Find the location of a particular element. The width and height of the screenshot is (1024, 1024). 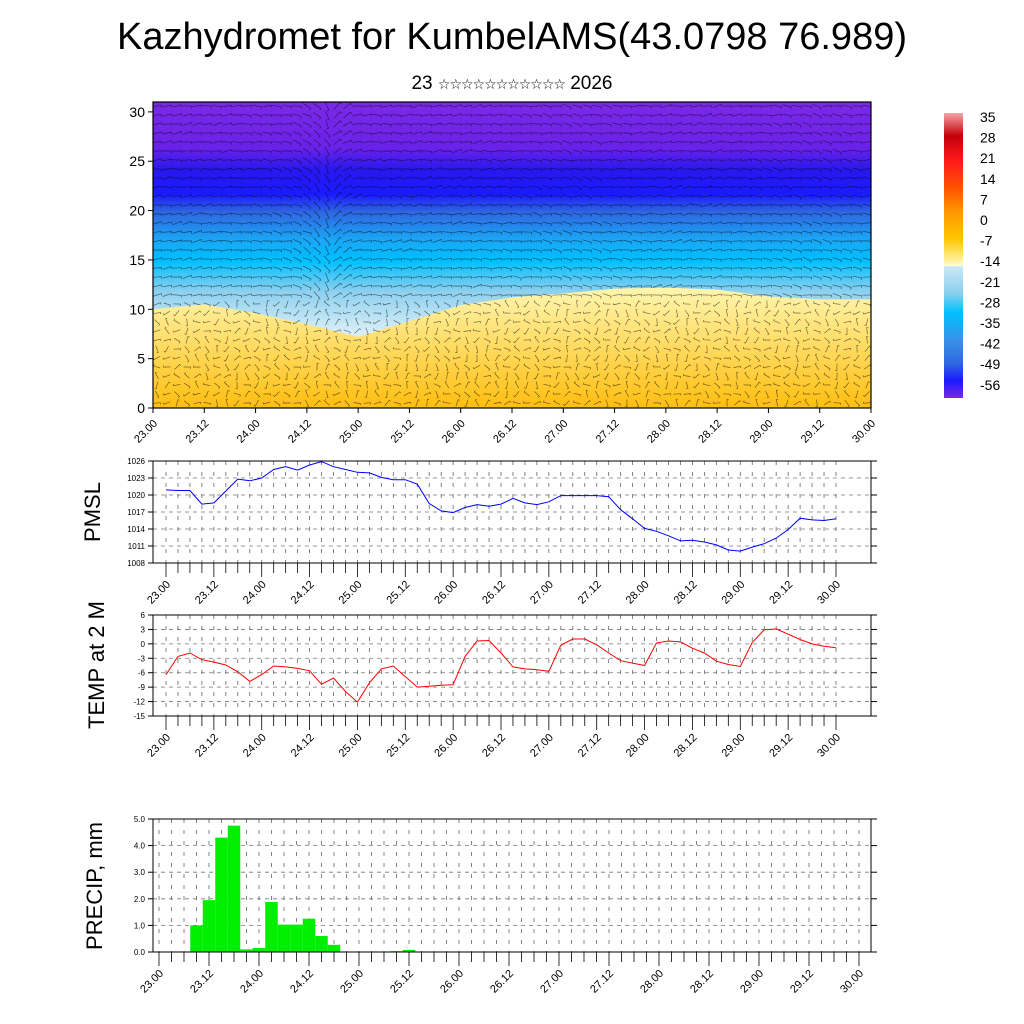

y-tick-label: -15 is located at coordinates (139, 716).